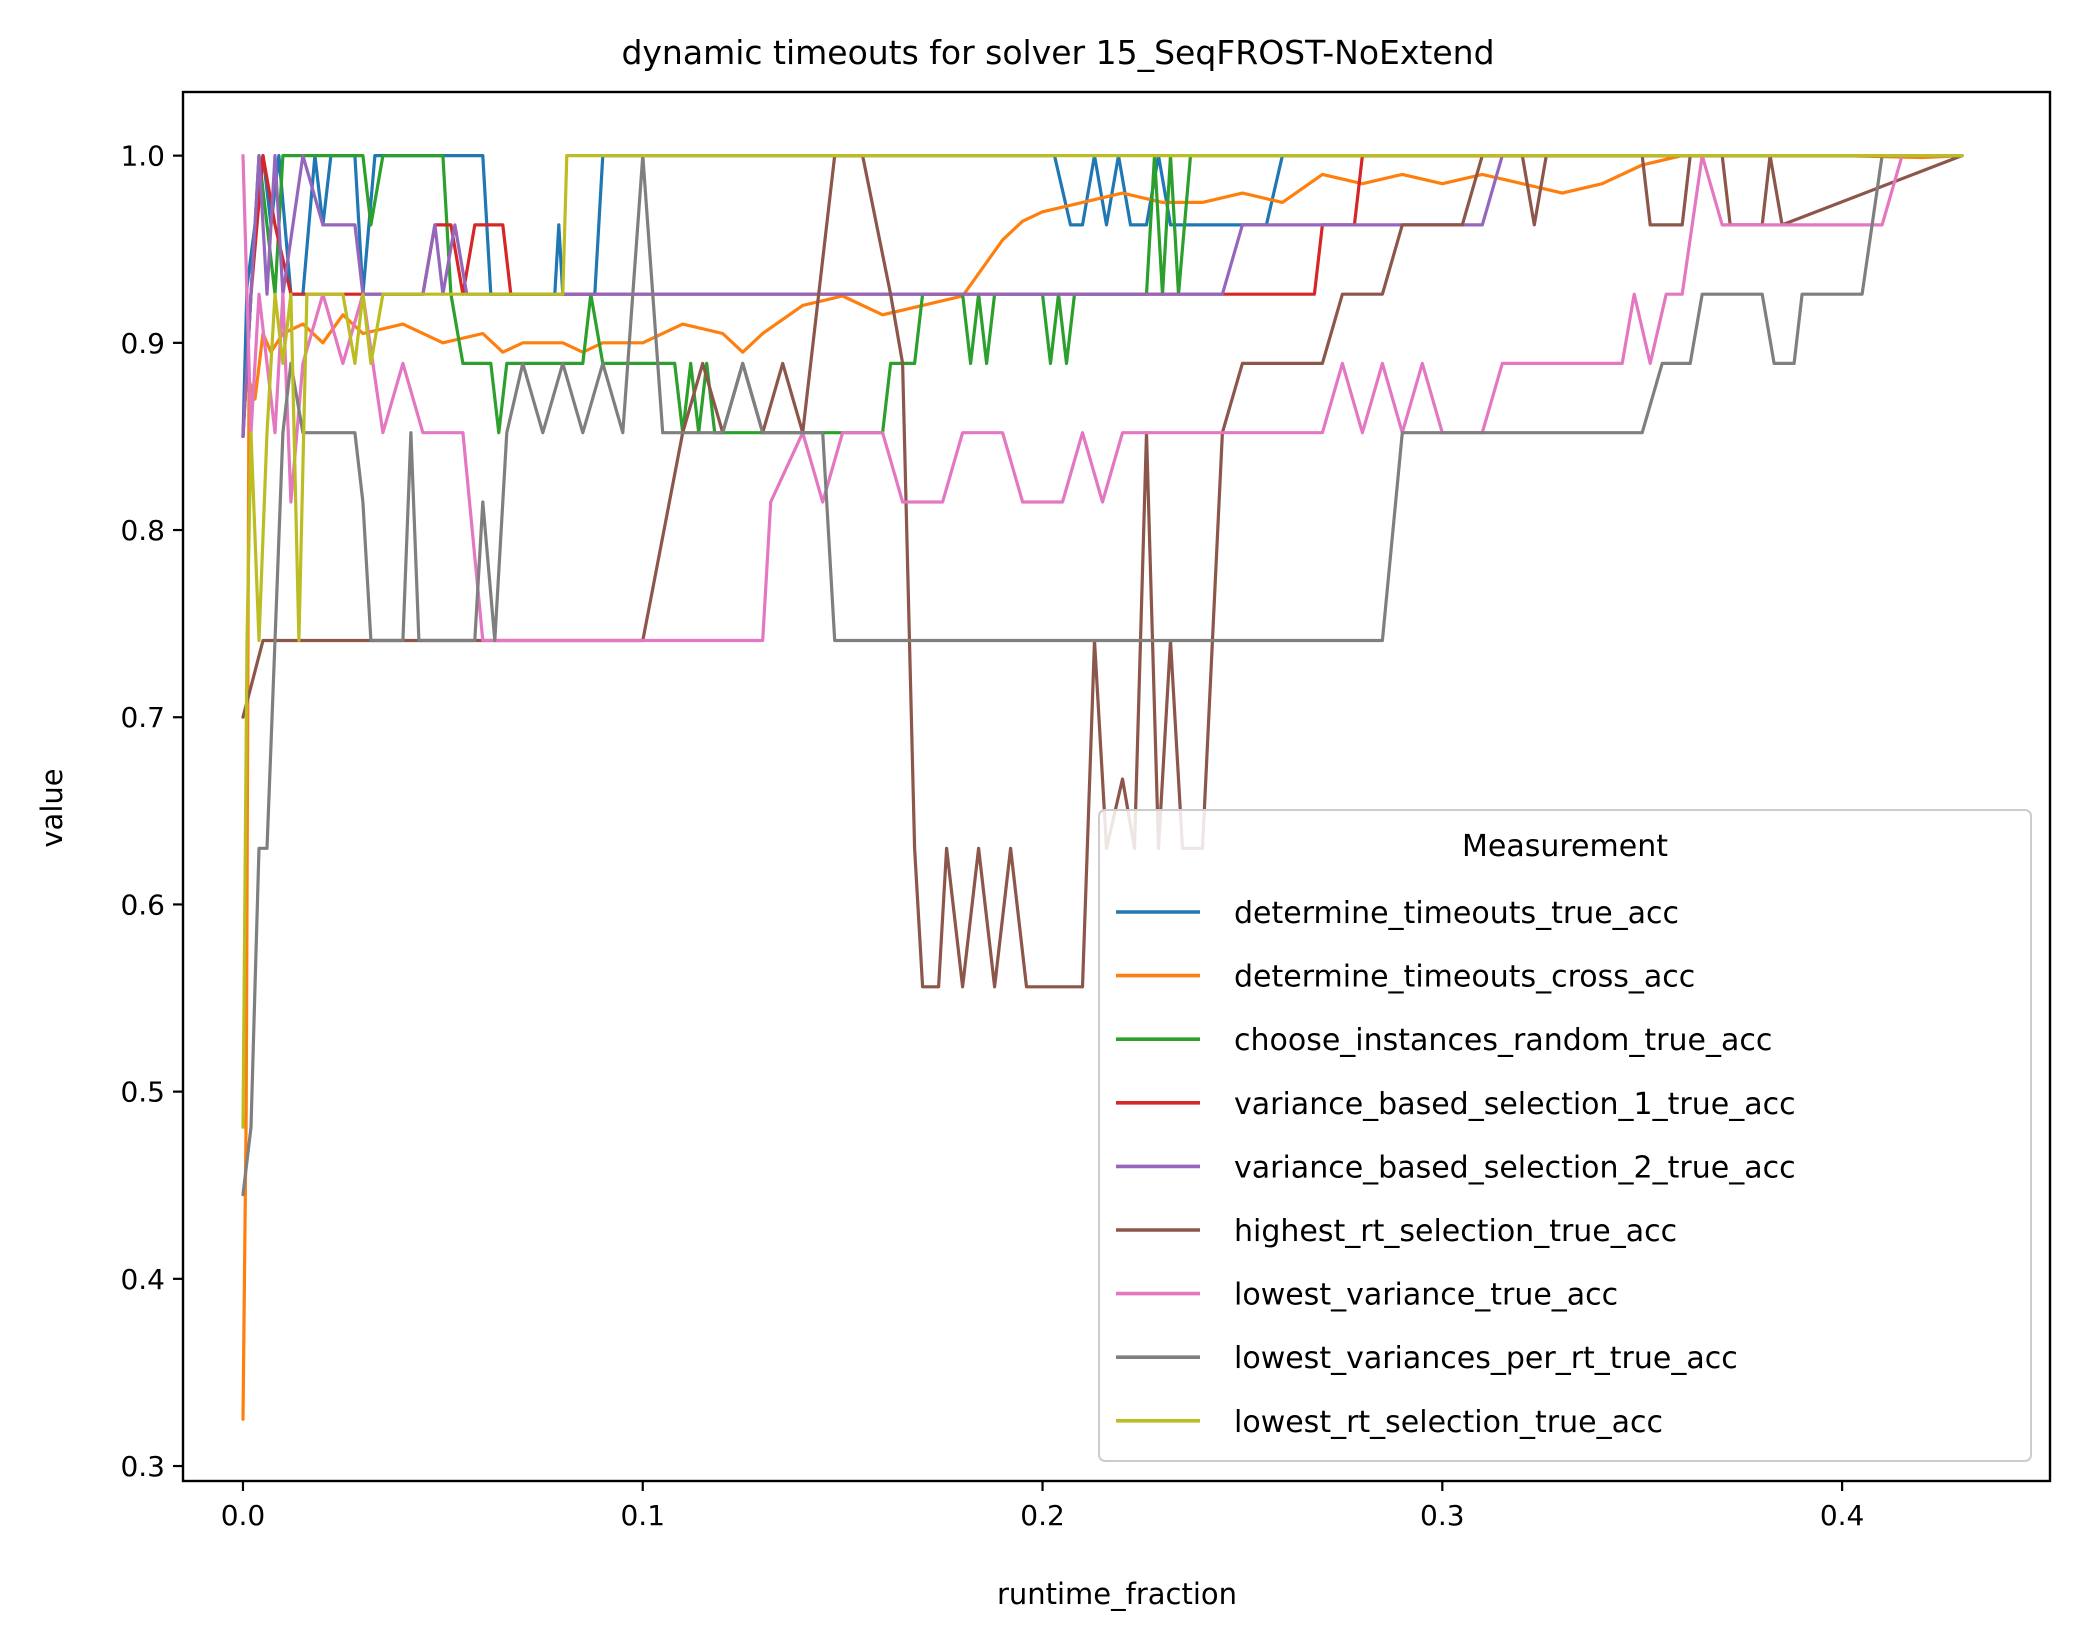 Image resolution: width=2074 pixels, height=1639 pixels. What do you see at coordinates (1503, 1040) in the screenshot?
I see `legend-label: choose_instances_random_true_acc` at bounding box center [1503, 1040].